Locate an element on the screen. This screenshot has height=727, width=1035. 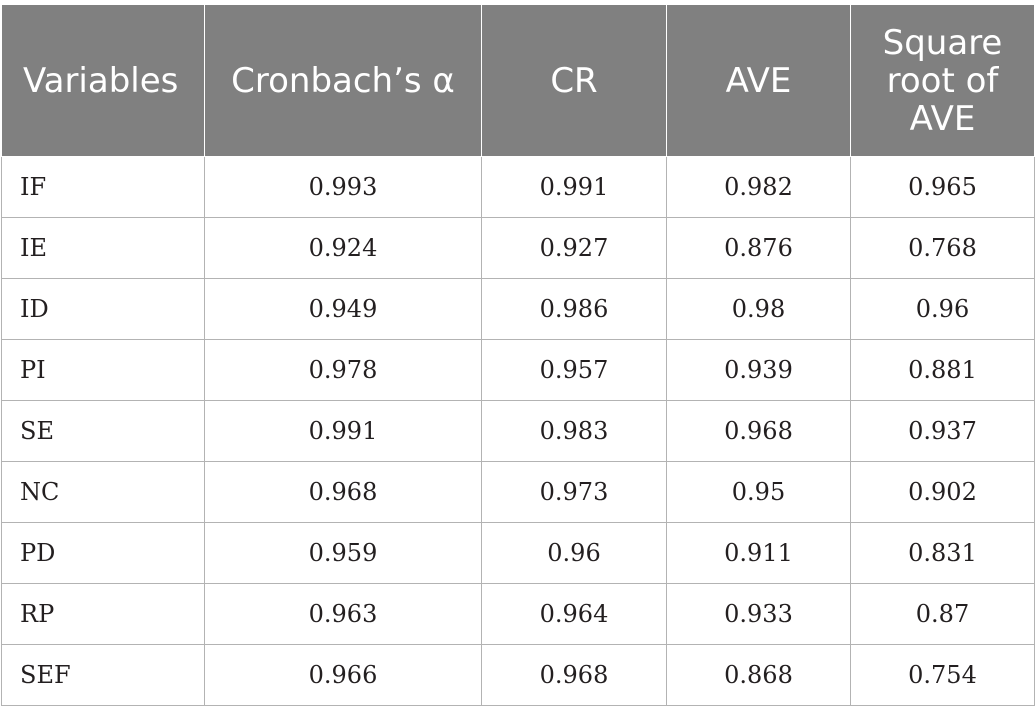
cronbach-cell: 0.949 is located at coordinates (343, 309).